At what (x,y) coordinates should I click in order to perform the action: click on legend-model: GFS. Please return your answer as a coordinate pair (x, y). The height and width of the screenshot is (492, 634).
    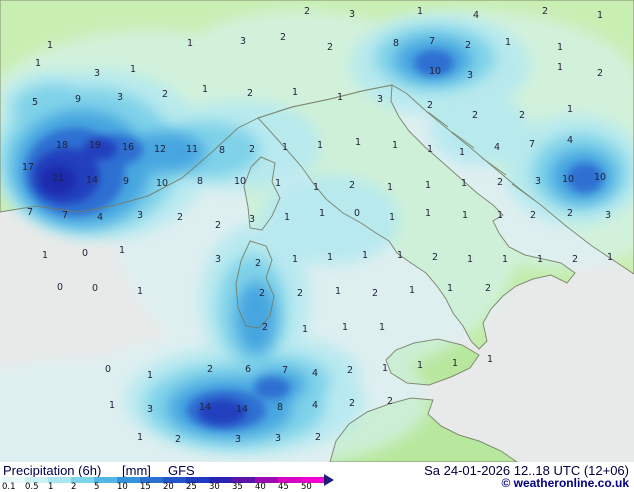
    Looking at the image, I should click on (181, 470).